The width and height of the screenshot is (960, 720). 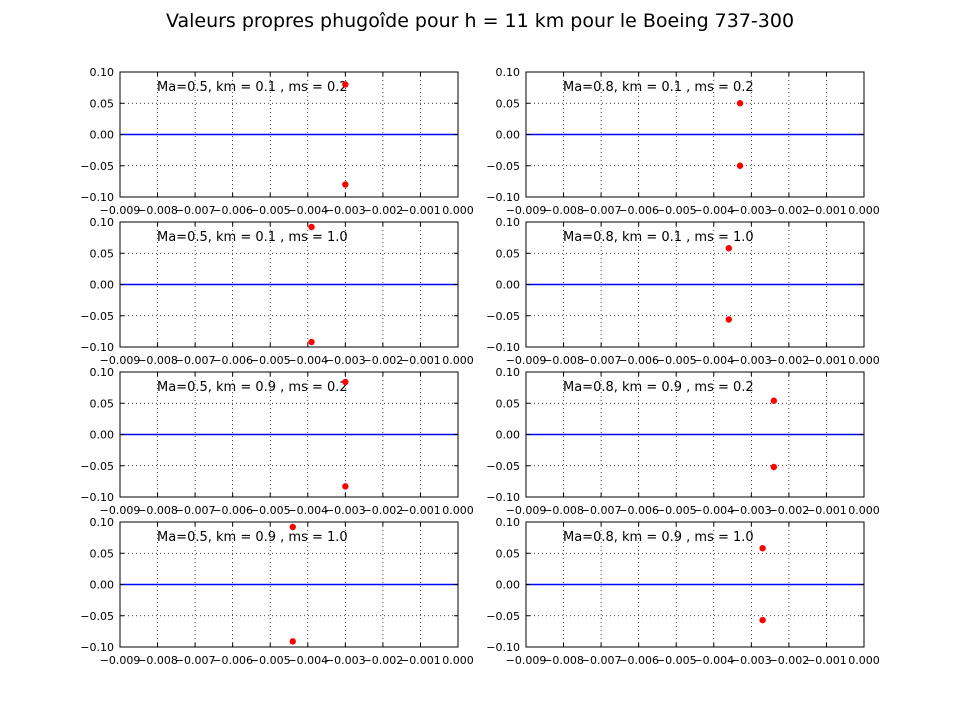 I want to click on subplot-annotation: Ma=0.8, km = 0.9 , ms = 0.2, so click(x=658, y=387).